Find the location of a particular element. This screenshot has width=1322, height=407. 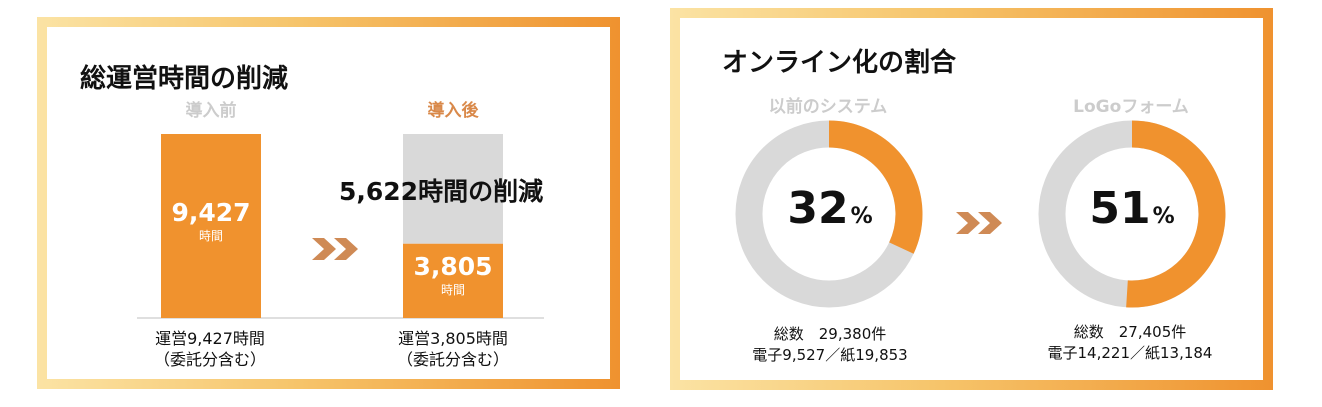

after-label: 導入後 is located at coordinates (453, 111).